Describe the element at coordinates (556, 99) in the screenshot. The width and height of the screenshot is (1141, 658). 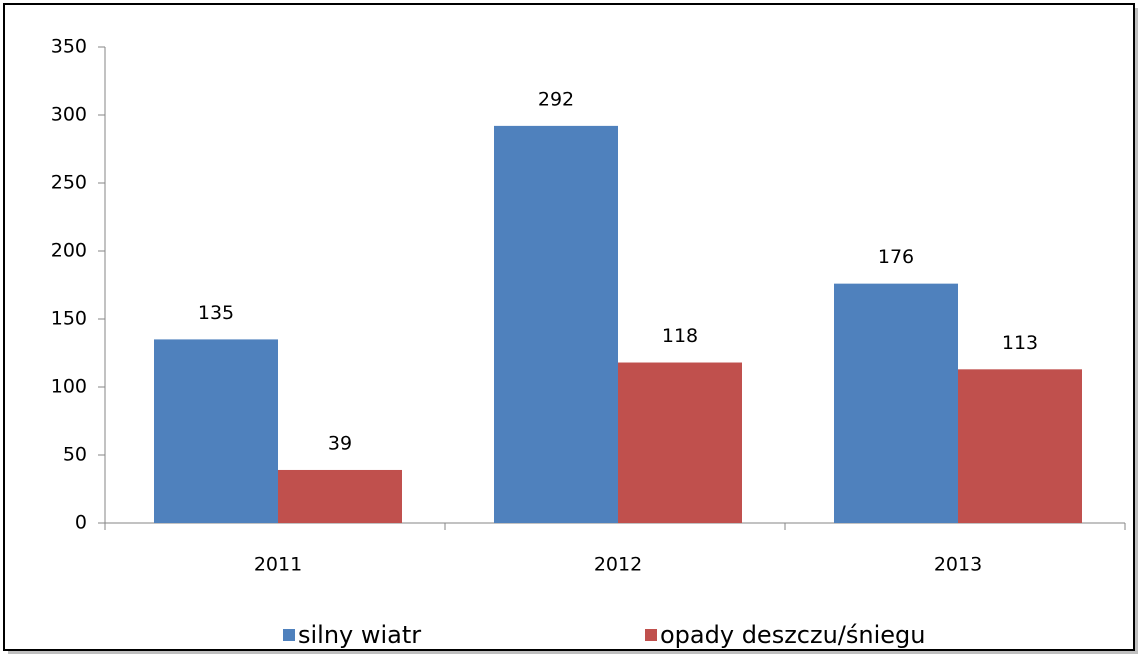
I see `data-label: 292` at that location.